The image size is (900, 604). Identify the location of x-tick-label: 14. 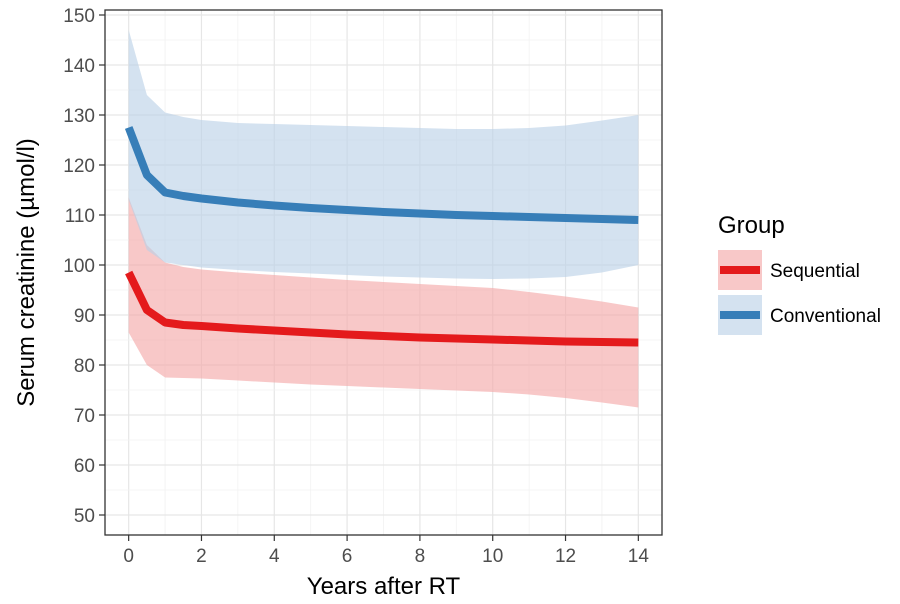
(639, 556).